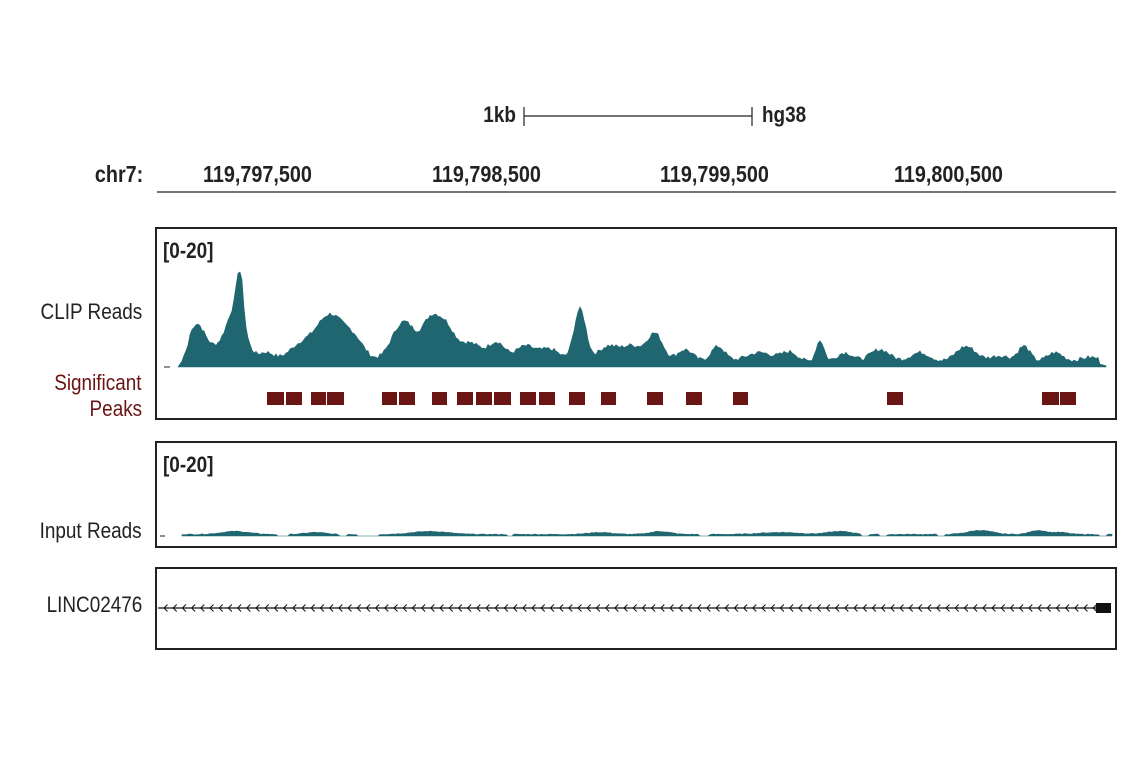  I want to click on clip-coverage, so click(635, 319).